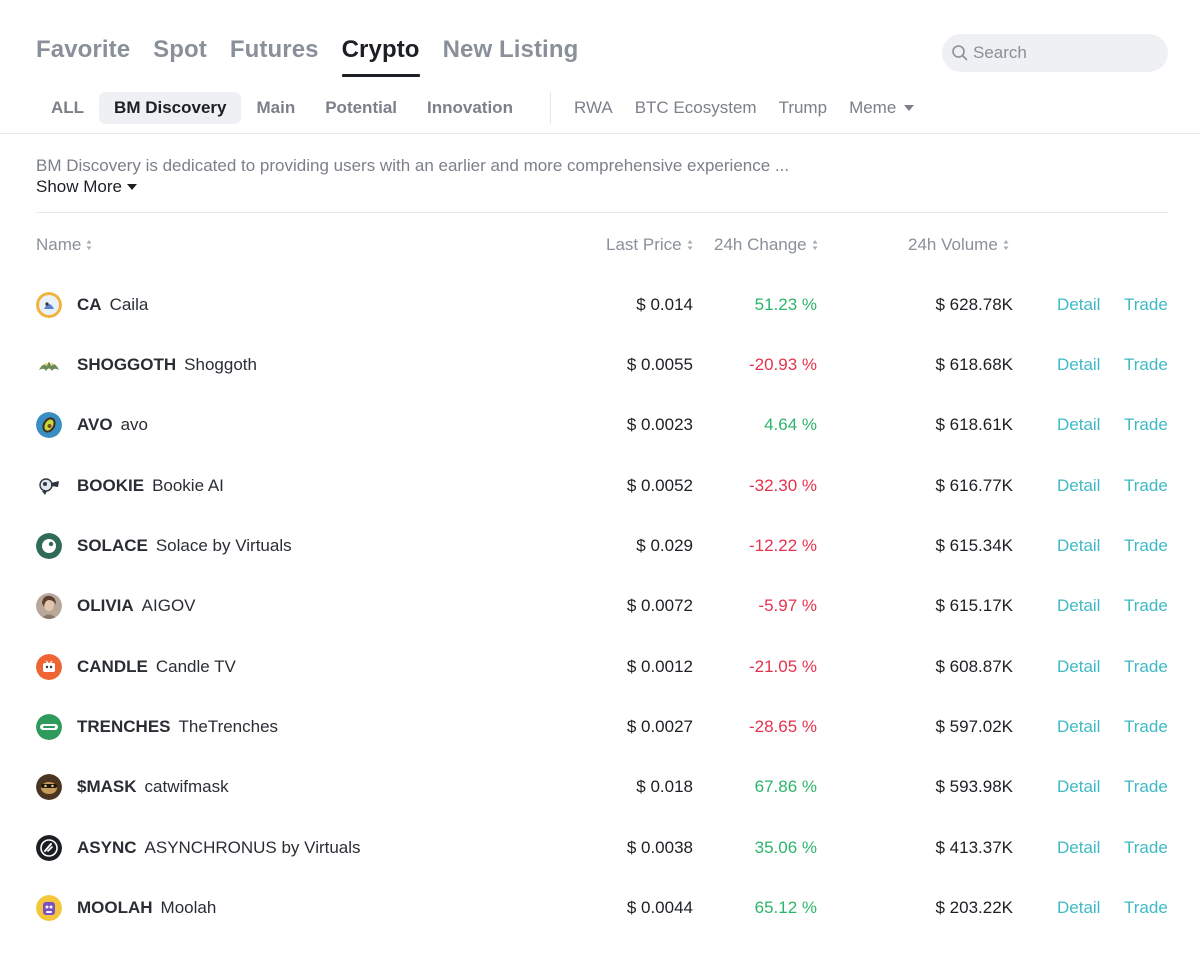  Describe the element at coordinates (167, 364) in the screenshot. I see `coin-symbol: SHOGGOTH Shoggoth` at that location.